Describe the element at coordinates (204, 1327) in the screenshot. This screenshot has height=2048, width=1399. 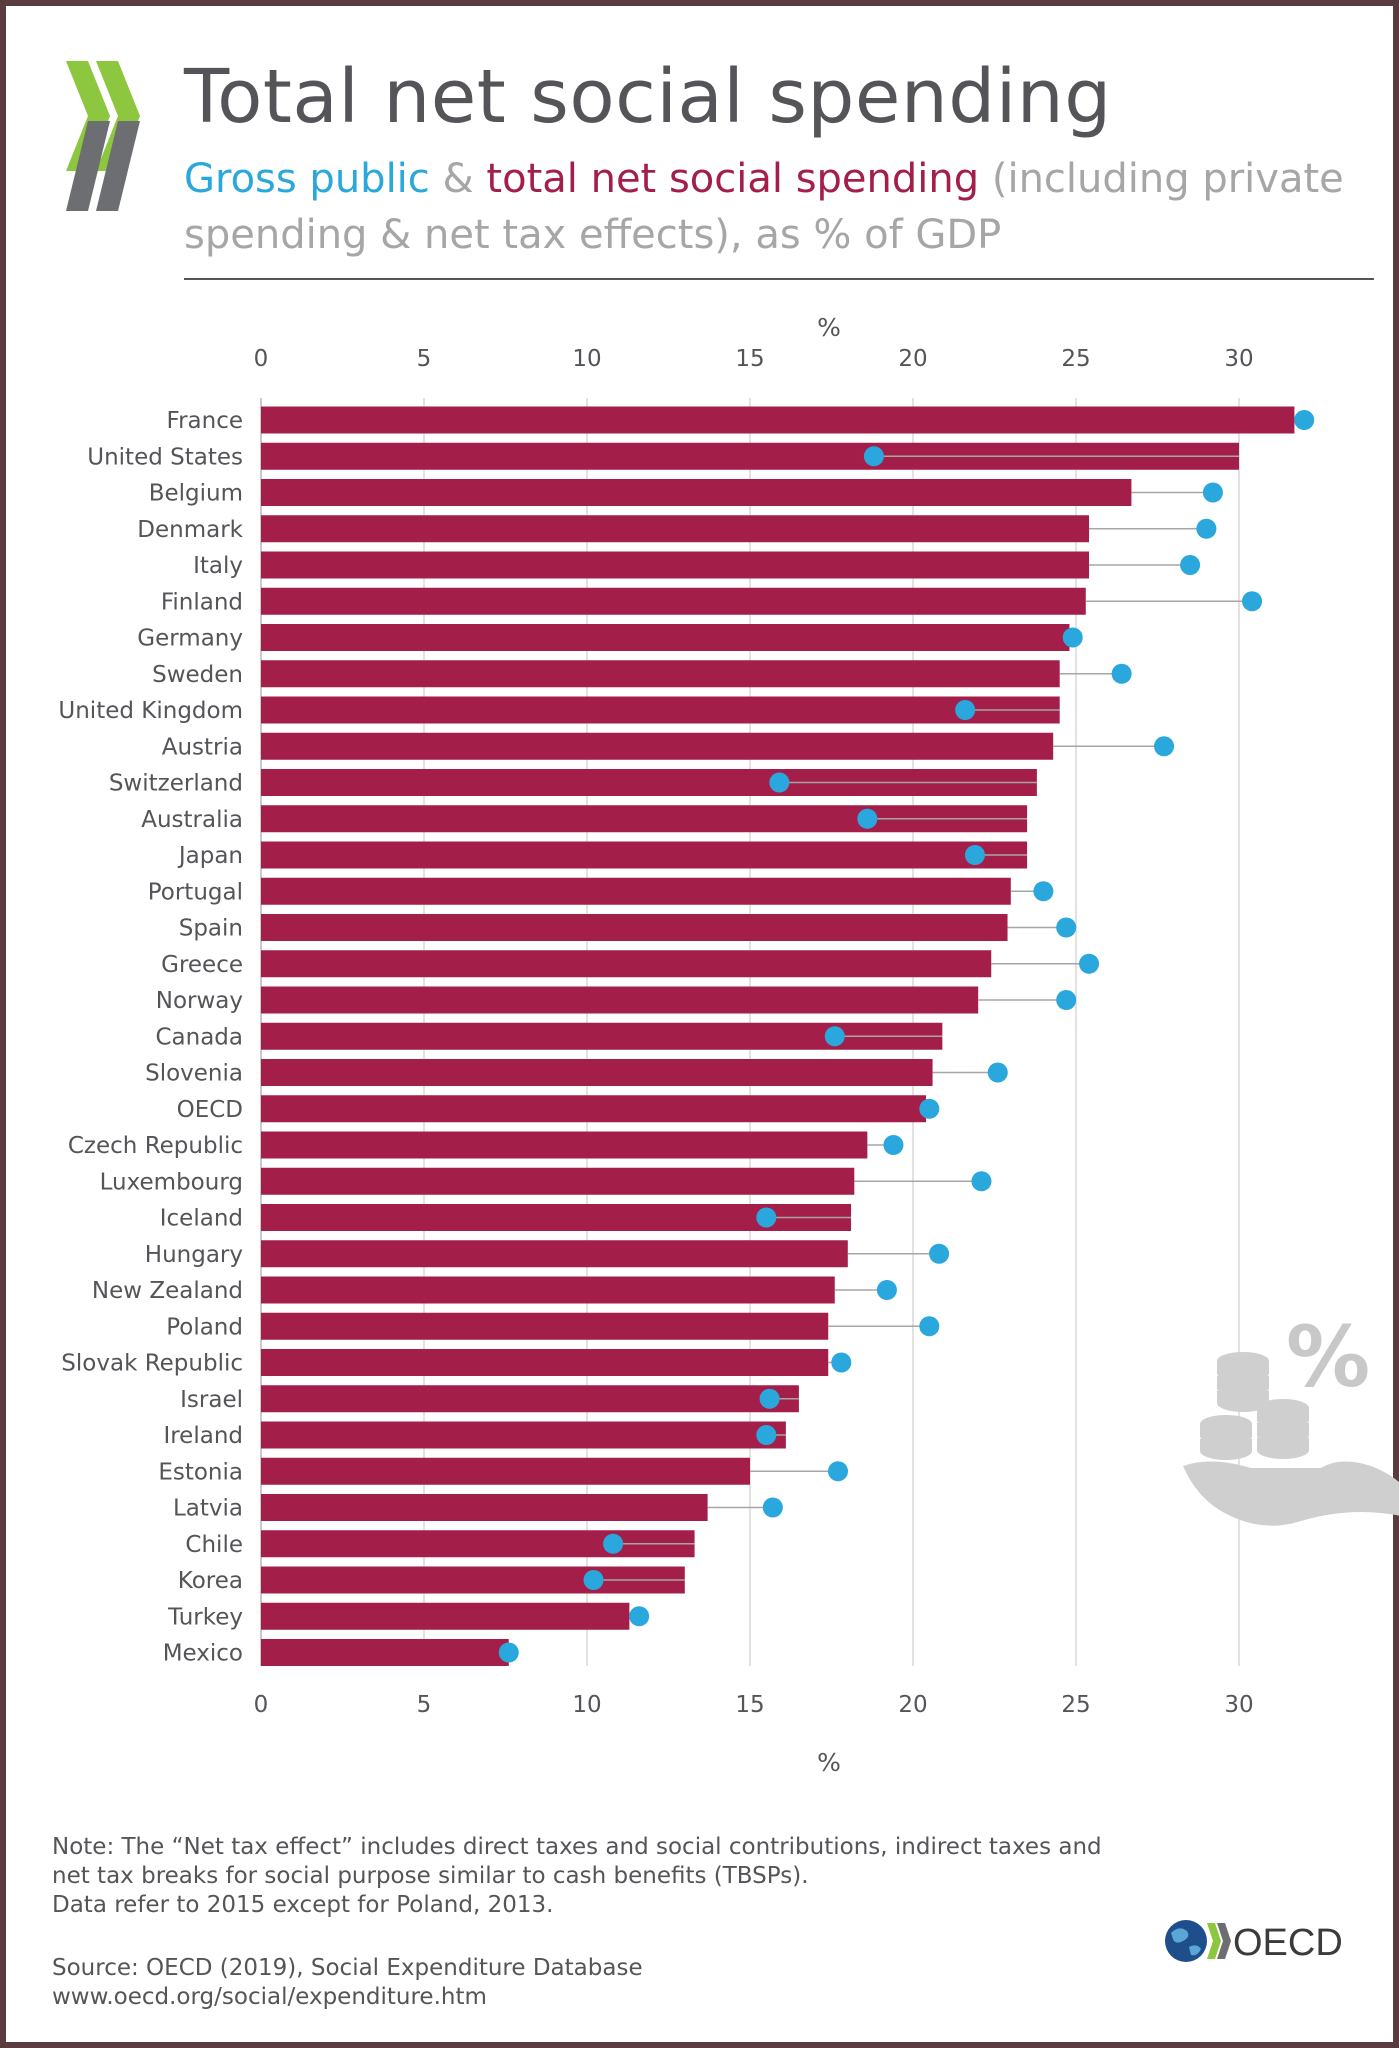
I see `category-label: Poland` at that location.